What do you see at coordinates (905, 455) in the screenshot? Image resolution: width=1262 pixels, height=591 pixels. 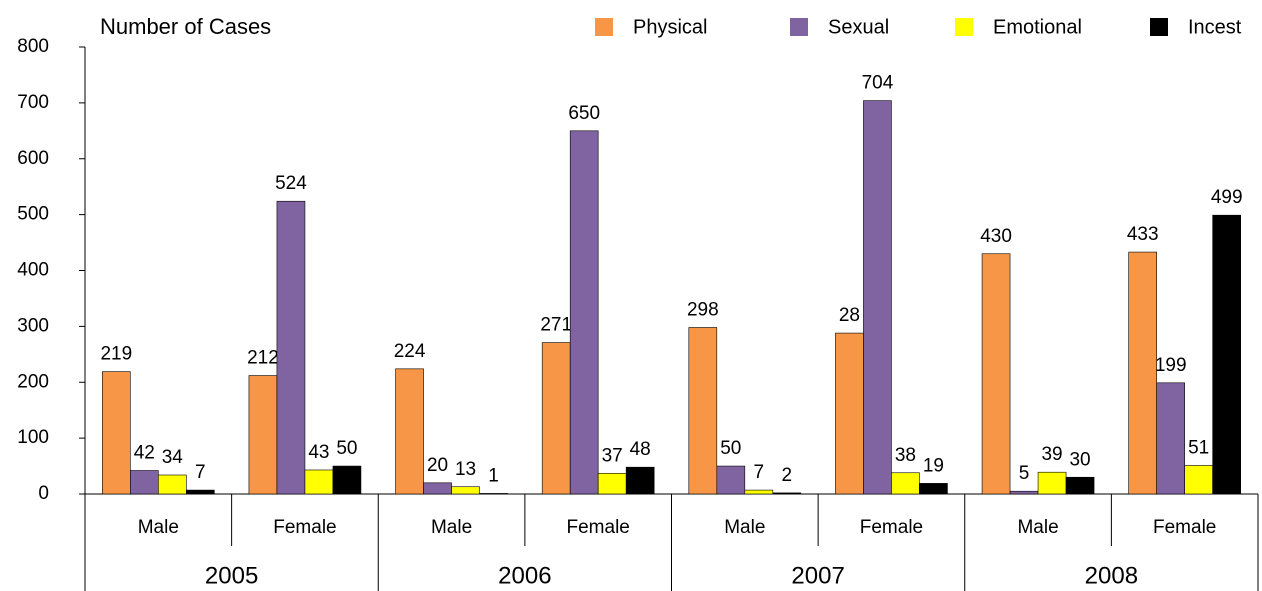 I see `data-label: 38` at bounding box center [905, 455].